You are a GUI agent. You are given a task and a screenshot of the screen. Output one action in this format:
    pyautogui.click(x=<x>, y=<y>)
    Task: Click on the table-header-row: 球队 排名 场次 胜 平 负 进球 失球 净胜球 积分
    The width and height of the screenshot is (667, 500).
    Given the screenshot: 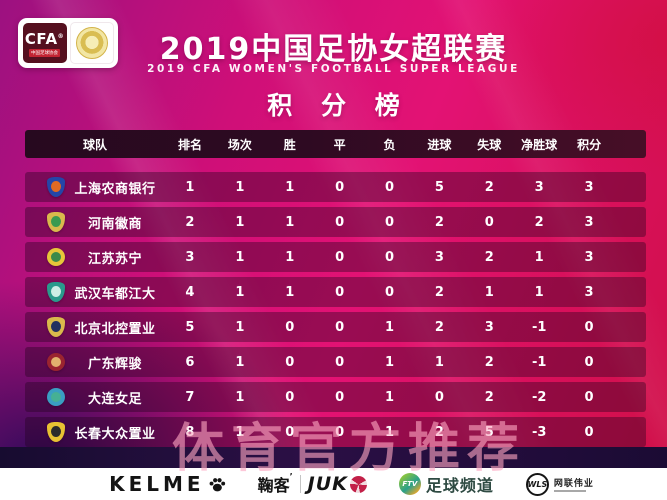 What is the action you would take?
    pyautogui.click(x=335, y=144)
    